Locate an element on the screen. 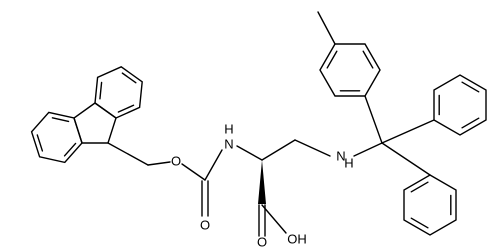 This screenshot has height=251, width=504. wedge-bond is located at coordinates (262, 182).